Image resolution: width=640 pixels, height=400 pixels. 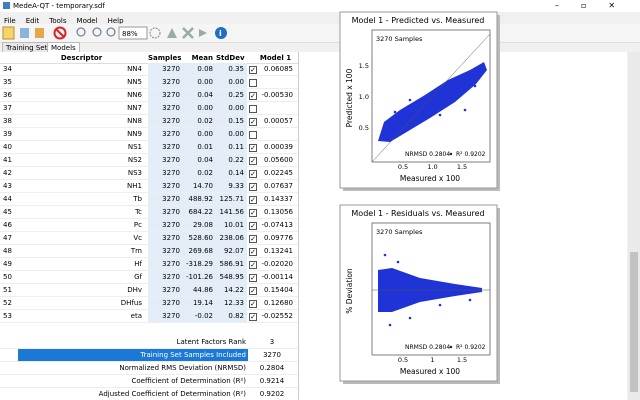 I want to click on stddev: 14.22, so click(x=233, y=290).